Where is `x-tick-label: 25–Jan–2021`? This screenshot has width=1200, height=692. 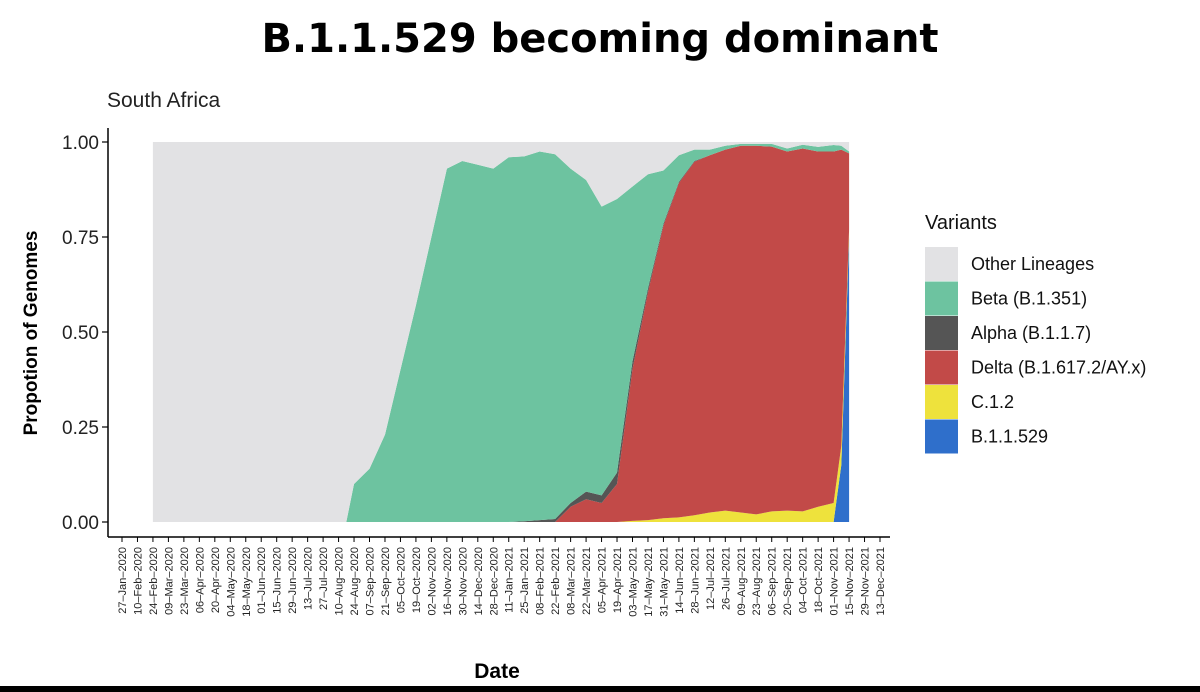
x-tick-label: 25–Jan–2021 is located at coordinates (525, 580).